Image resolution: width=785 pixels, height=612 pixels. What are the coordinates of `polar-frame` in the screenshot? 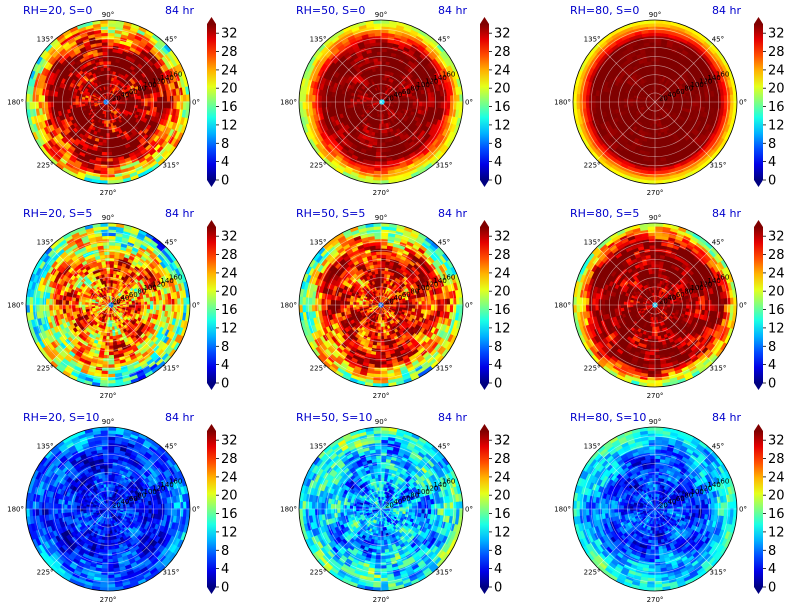 It's located at (108, 102).